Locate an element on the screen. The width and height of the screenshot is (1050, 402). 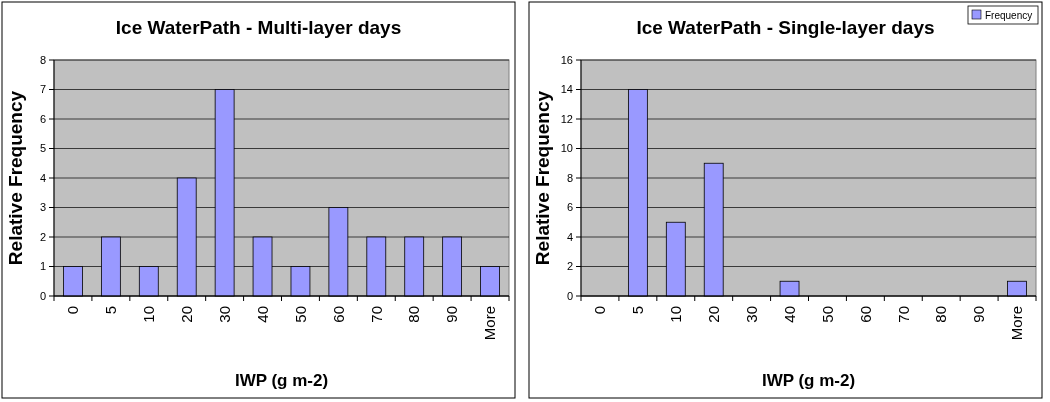
legend-label: Frequency is located at coordinates (1009, 15).